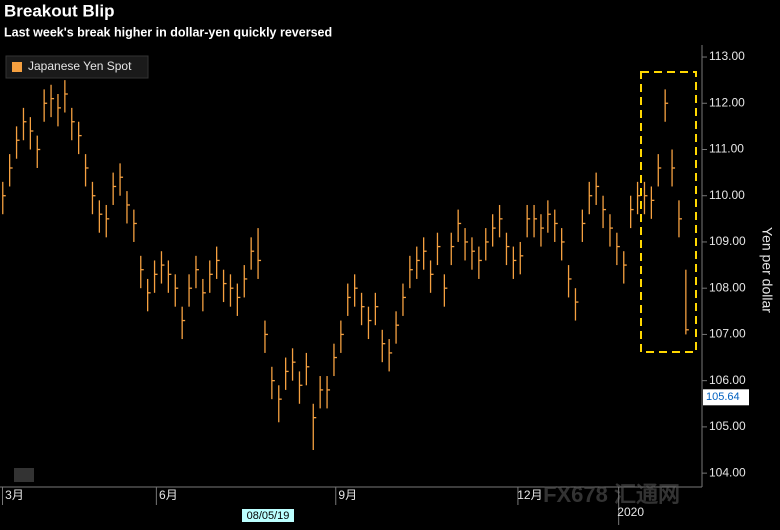  What do you see at coordinates (630, 512) in the screenshot?
I see `x-tick-label: 2020` at bounding box center [630, 512].